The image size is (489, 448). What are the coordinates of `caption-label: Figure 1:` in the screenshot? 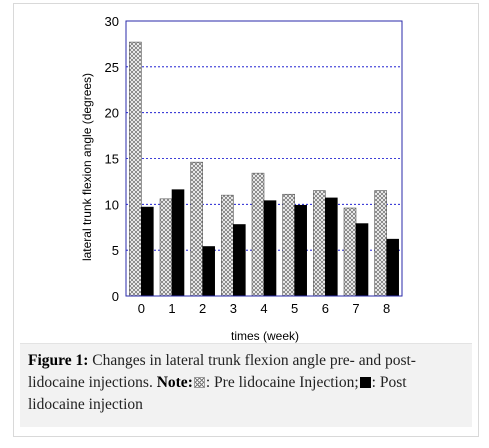 It's located at (58, 360).